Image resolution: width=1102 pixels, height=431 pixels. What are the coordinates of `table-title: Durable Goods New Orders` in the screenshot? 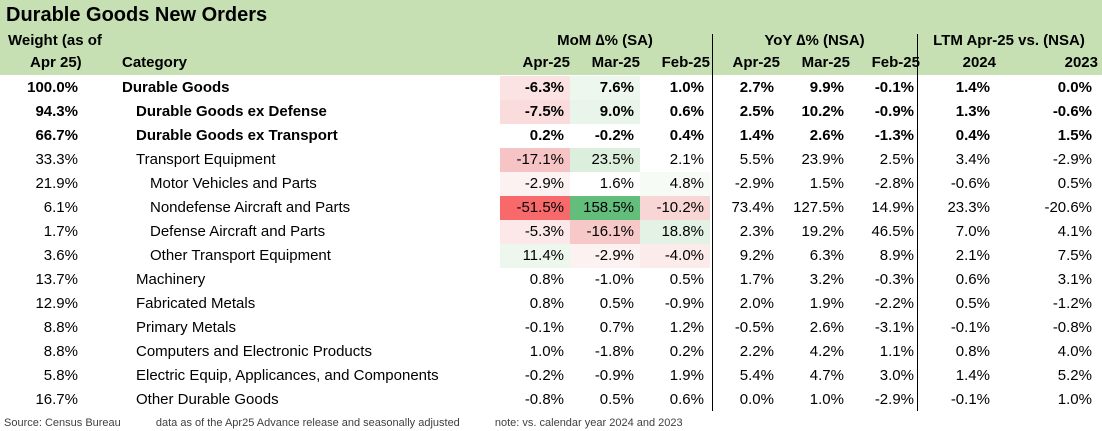 It's located at (551, 15).